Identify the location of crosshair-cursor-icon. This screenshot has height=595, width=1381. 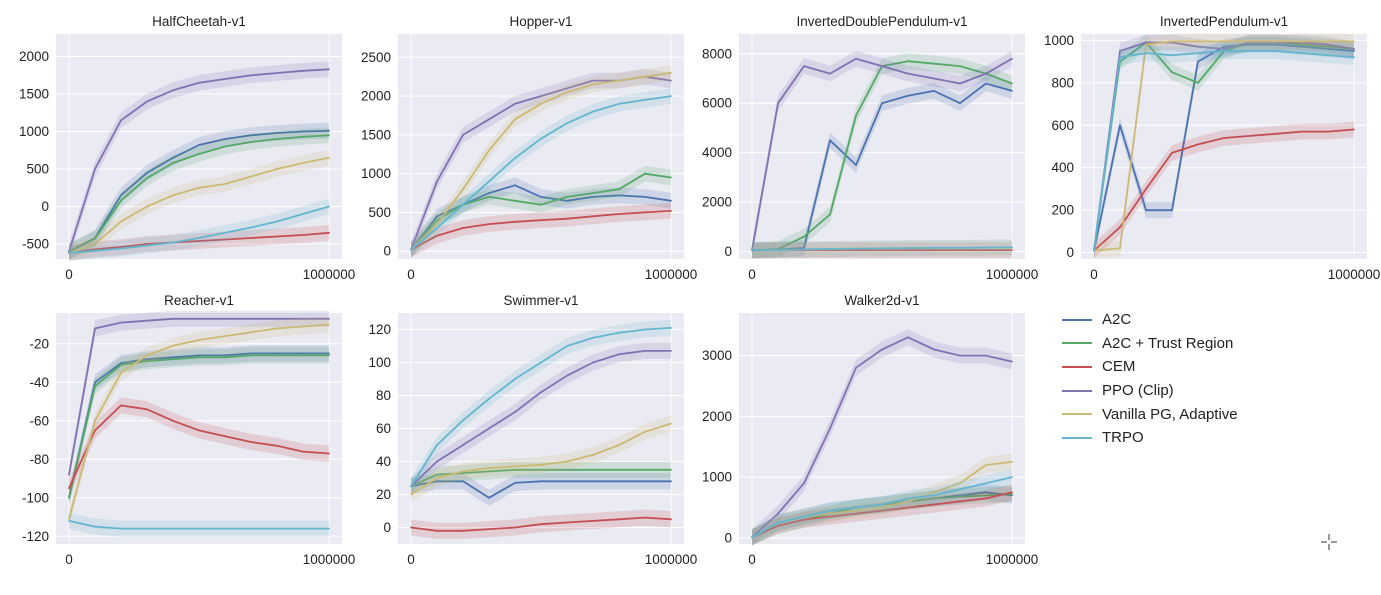
(1329, 542).